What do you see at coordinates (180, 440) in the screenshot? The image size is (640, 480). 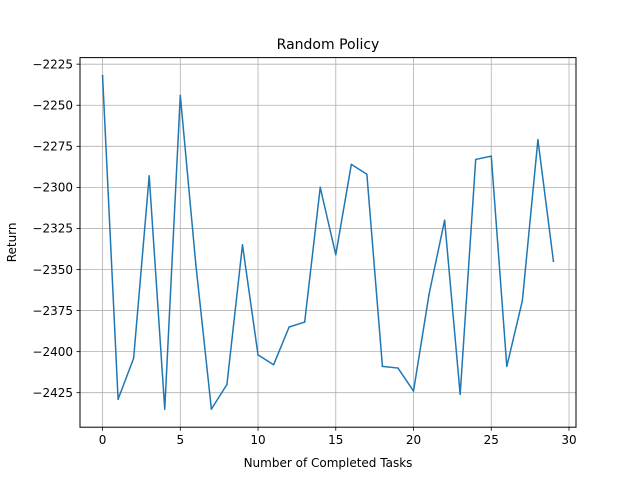 I see `x-tick-label: 5` at bounding box center [180, 440].